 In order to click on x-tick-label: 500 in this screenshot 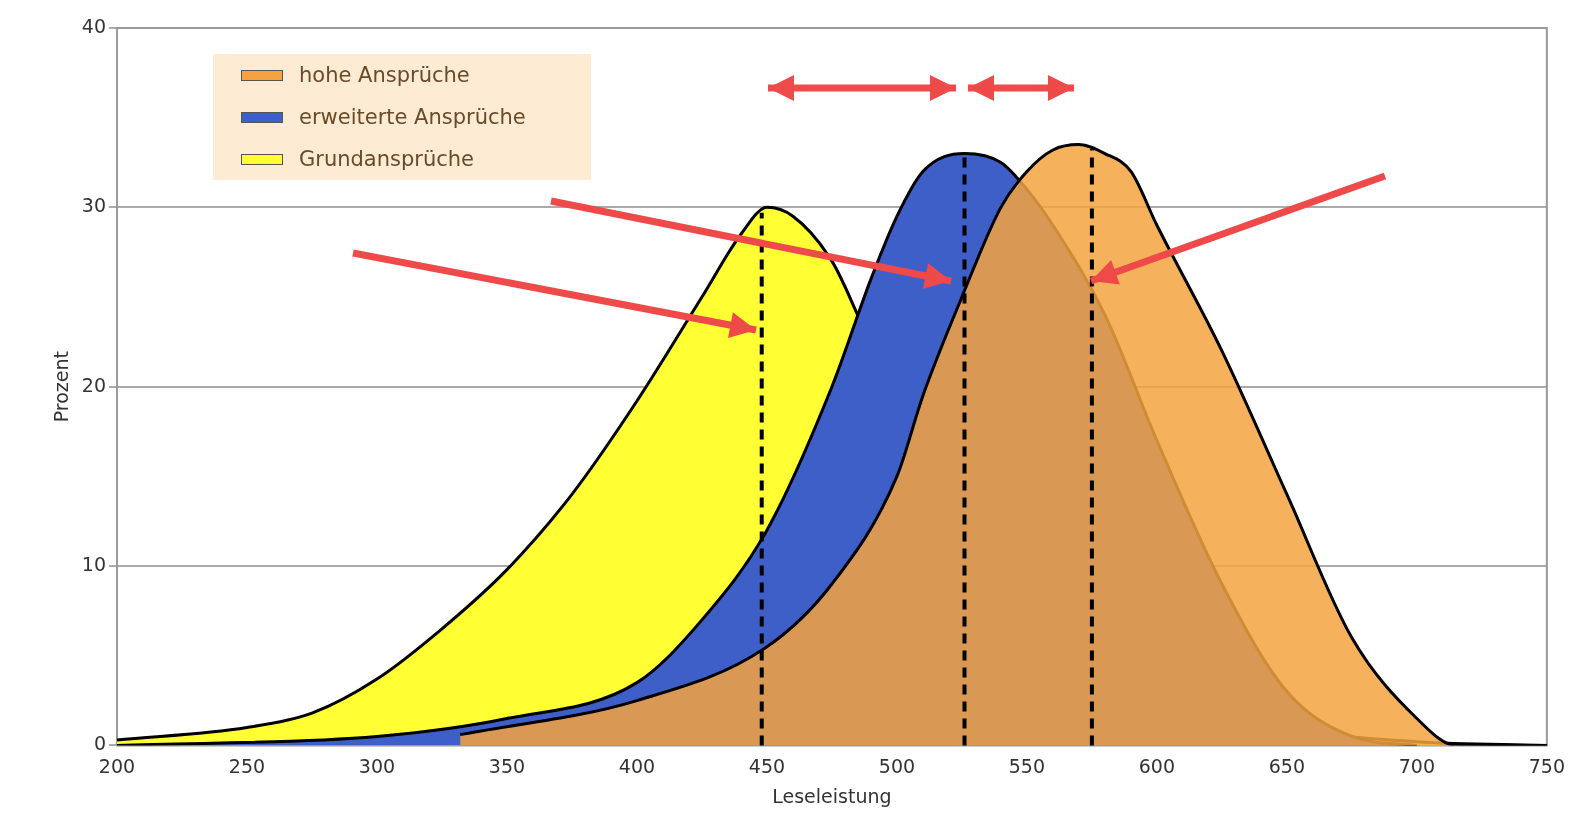, I will do `click(897, 765)`.